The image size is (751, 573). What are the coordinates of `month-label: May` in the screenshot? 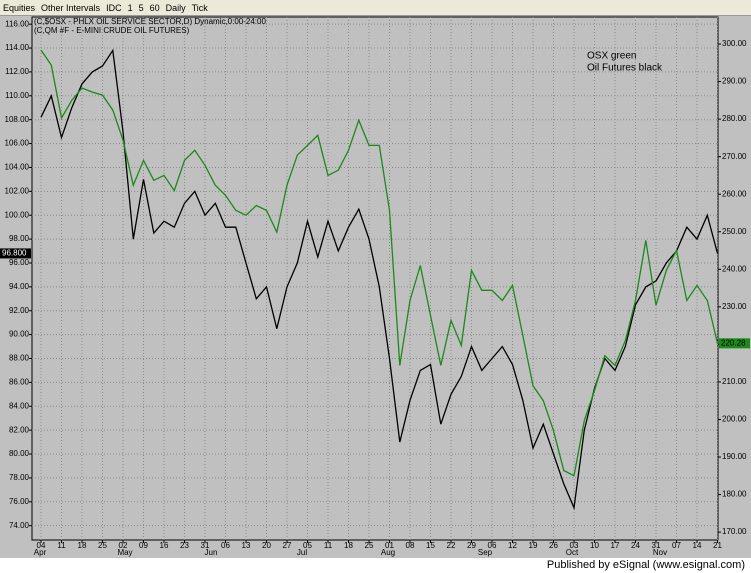 It's located at (124, 552).